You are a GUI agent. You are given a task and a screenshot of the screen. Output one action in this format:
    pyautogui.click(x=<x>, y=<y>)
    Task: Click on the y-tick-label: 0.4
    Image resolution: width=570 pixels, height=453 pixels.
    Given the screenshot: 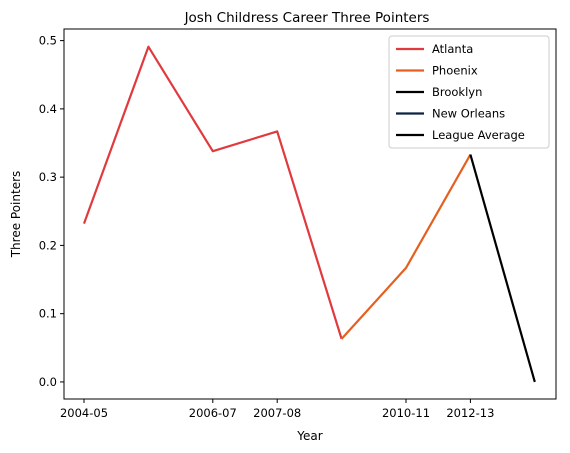 What is the action you would take?
    pyautogui.click(x=48, y=109)
    